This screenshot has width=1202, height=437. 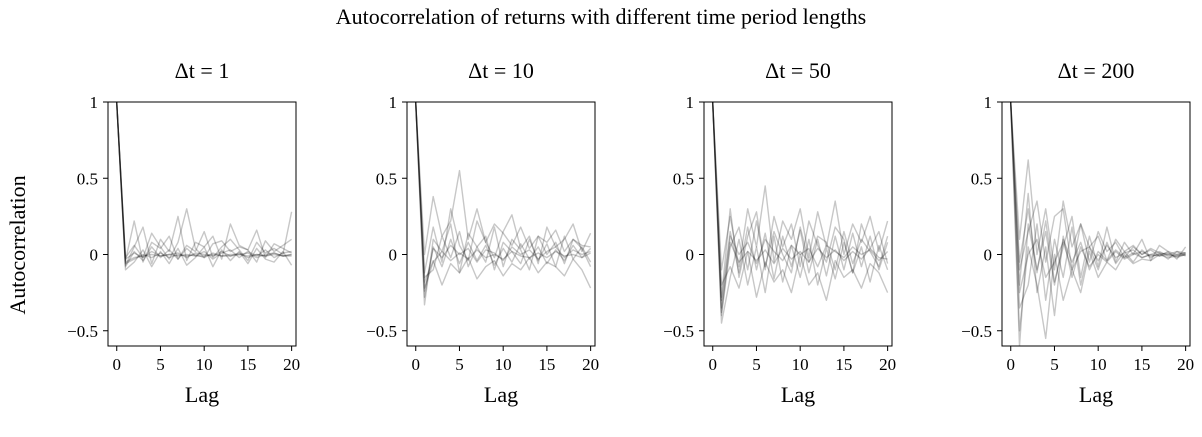 What do you see at coordinates (1096, 70) in the screenshot?
I see `panel-title: Δt = 200` at bounding box center [1096, 70].